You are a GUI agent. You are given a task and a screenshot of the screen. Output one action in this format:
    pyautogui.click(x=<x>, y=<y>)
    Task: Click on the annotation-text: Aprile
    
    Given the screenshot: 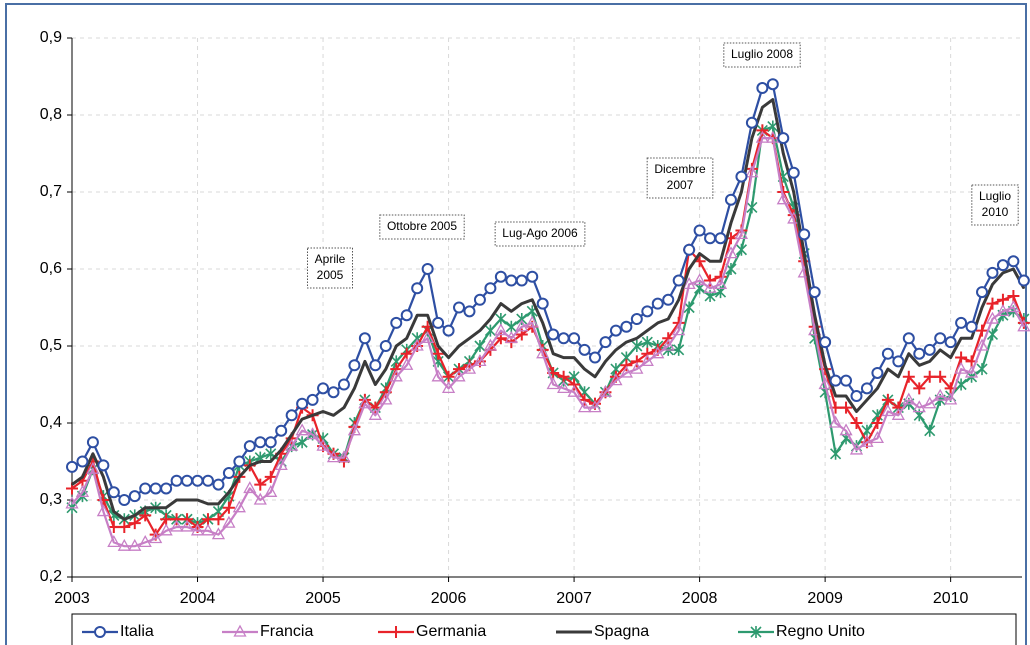 What is the action you would take?
    pyautogui.click(x=330, y=259)
    